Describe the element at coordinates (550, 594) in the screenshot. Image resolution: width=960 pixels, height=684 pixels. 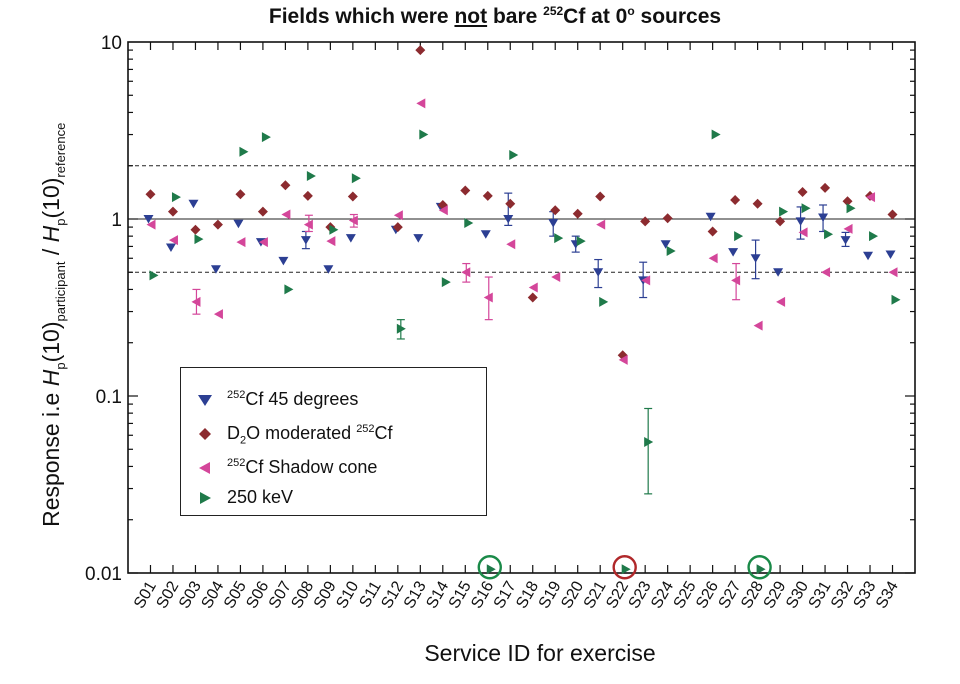
I see `x-tick-label: S19` at that location.